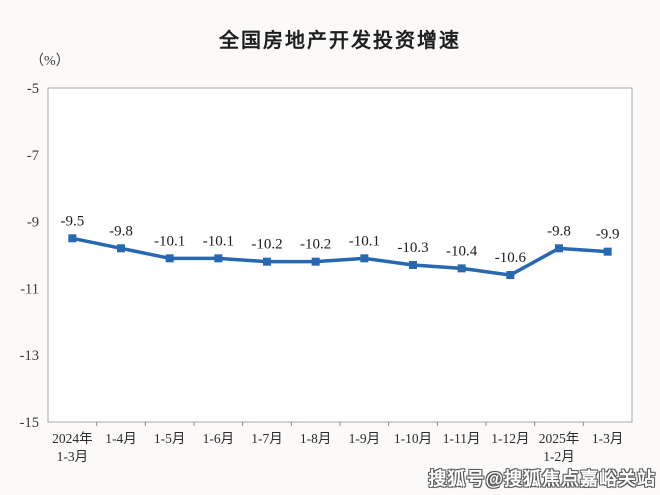  Describe the element at coordinates (608, 235) in the screenshot. I see `data-point-label: -9.9` at that location.